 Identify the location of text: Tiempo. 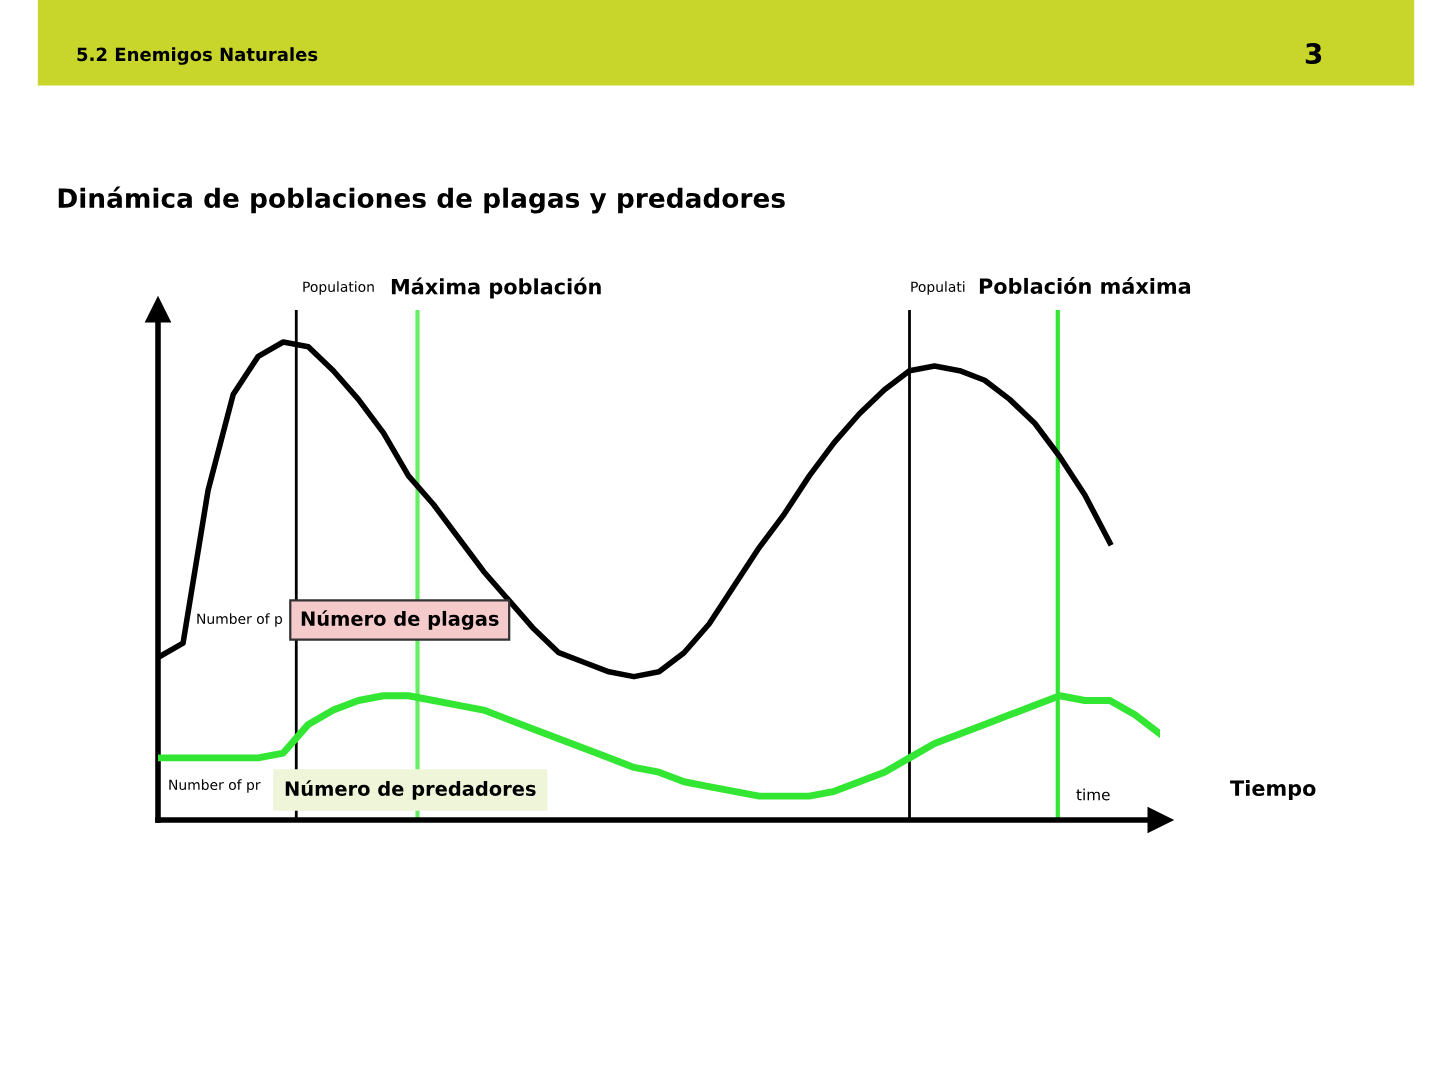
(1273, 790).